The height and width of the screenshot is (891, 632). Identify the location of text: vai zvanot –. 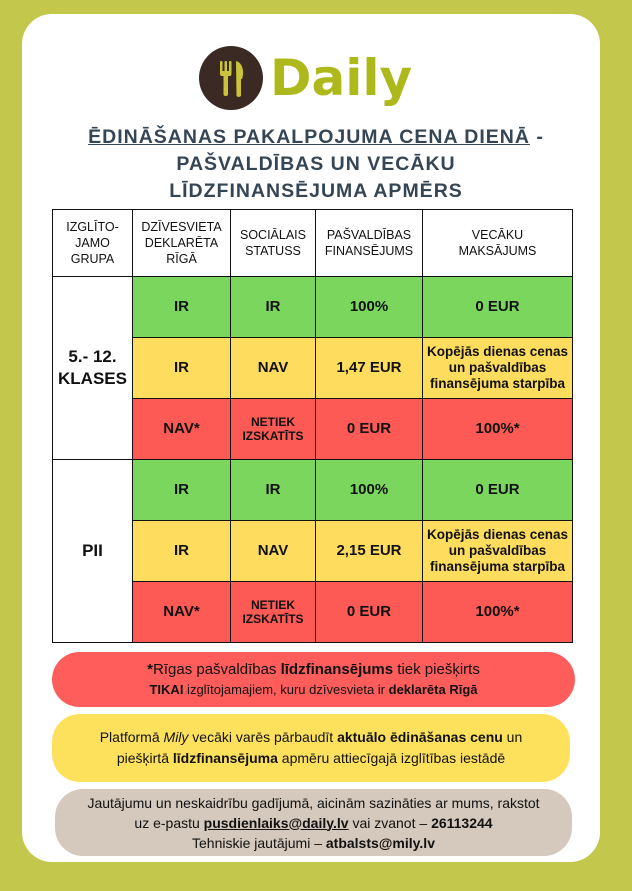
(390, 822).